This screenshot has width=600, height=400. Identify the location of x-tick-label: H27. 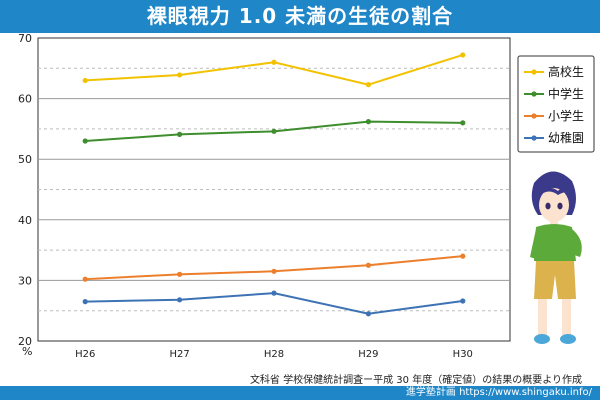
(179, 354).